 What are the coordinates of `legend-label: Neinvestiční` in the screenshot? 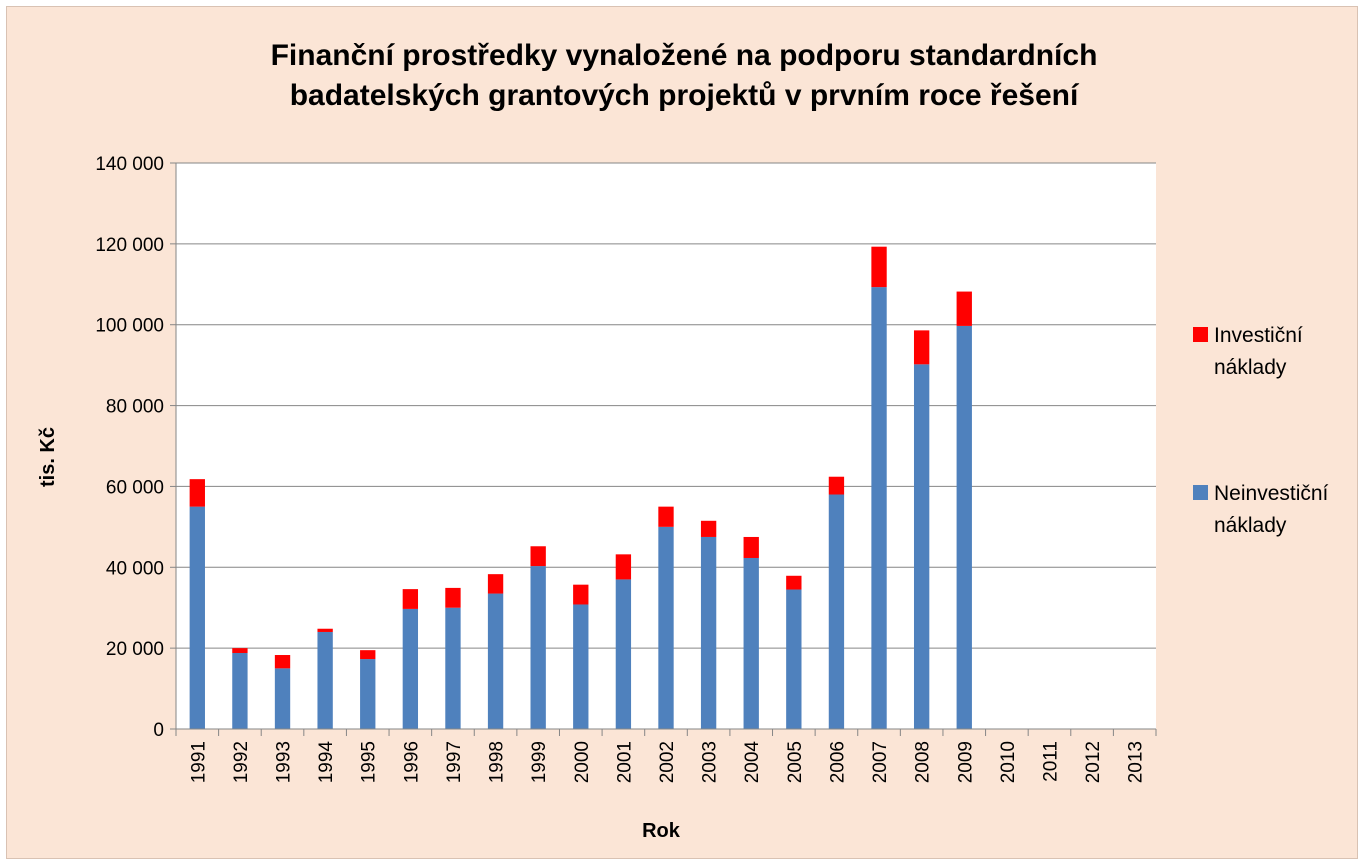 It's located at (1271, 493).